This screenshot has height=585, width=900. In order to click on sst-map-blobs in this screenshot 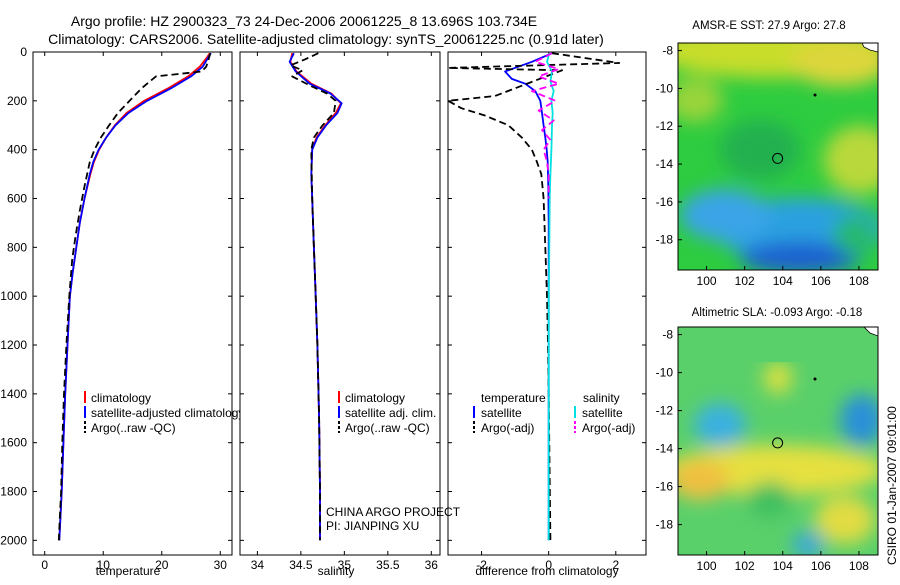, I will do `click(778, 156)`.